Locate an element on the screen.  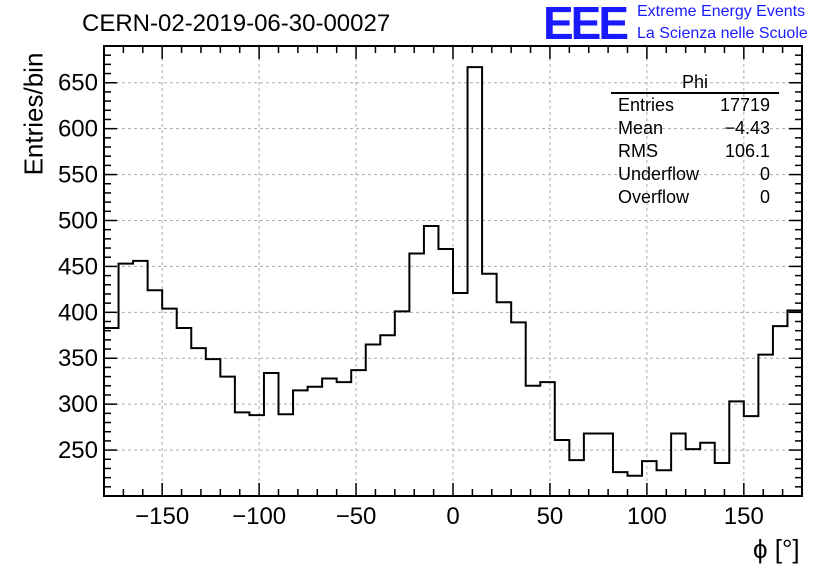
x-tick-label: −100 is located at coordinates (259, 516).